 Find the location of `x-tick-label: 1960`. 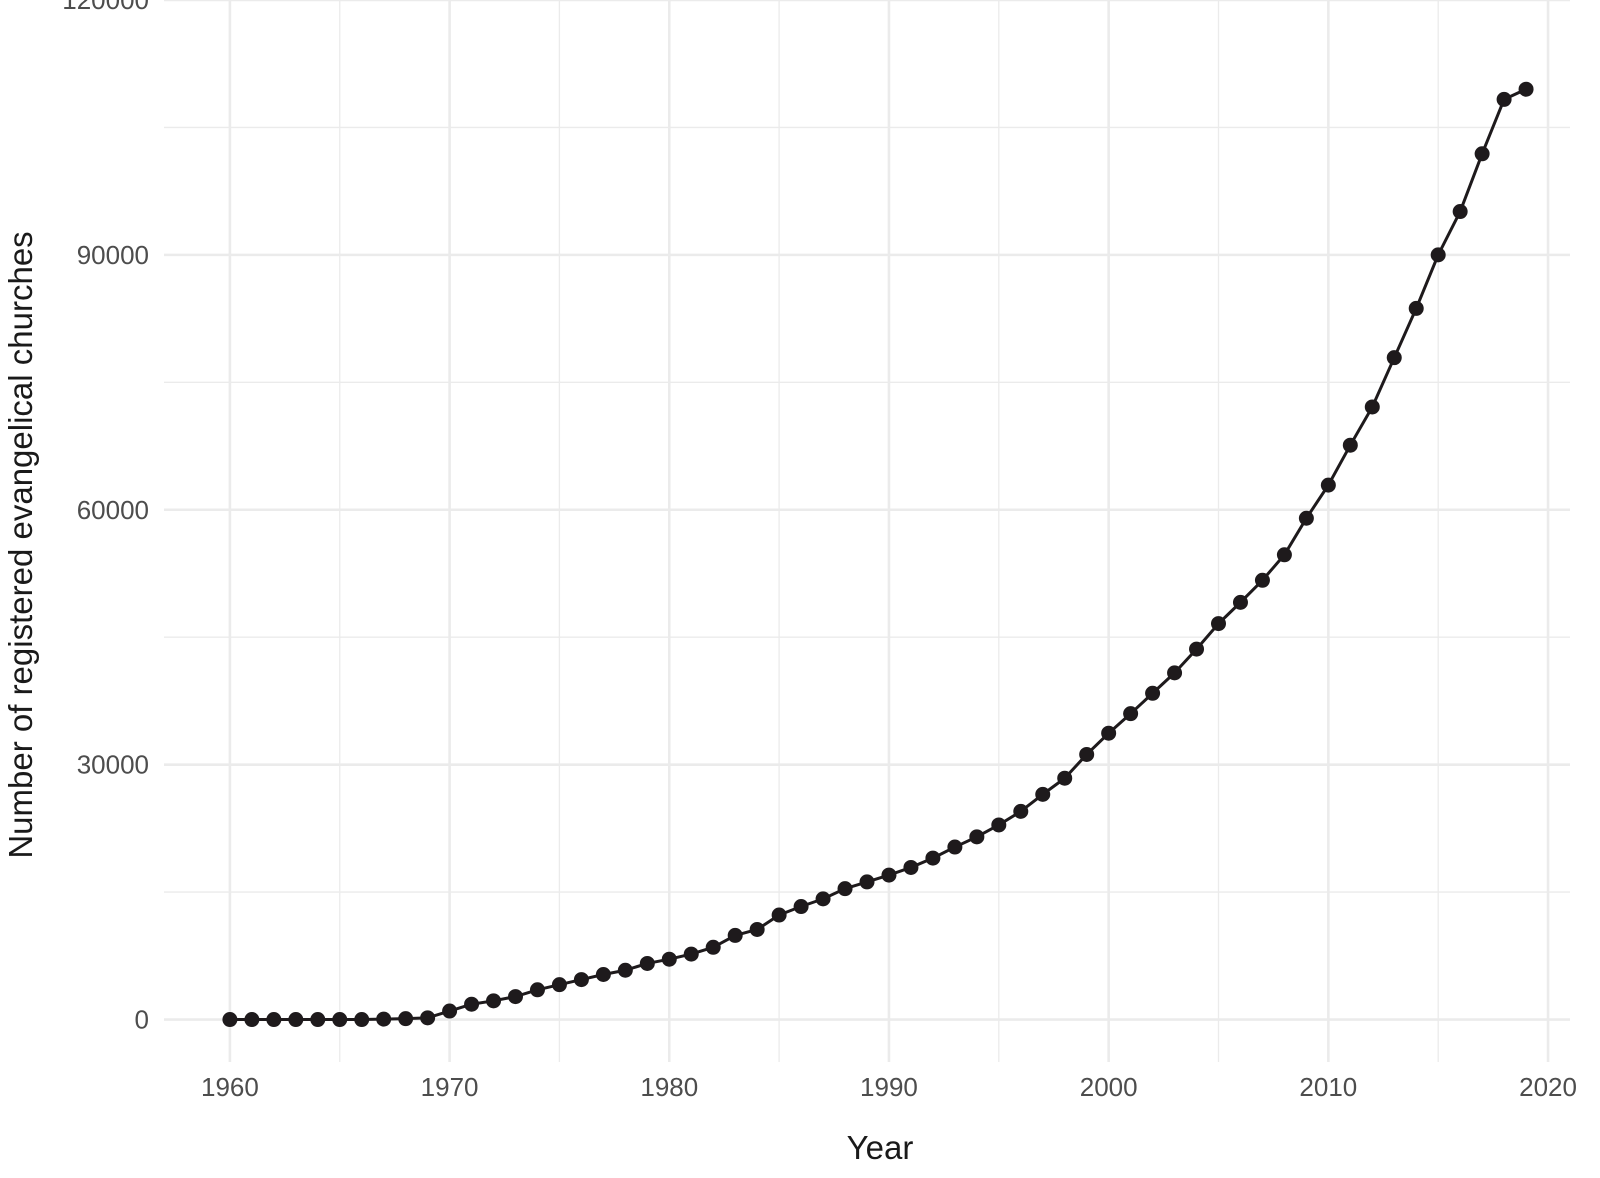

x-tick-label: 1960 is located at coordinates (230, 1087).